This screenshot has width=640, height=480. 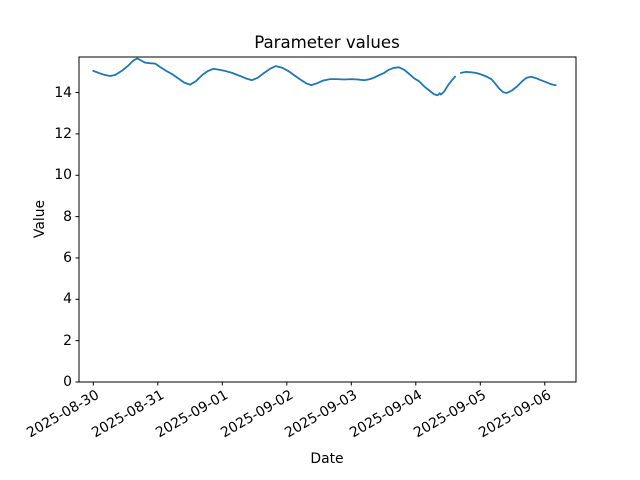 What do you see at coordinates (67, 340) in the screenshot?
I see `y-tick-label: 2` at bounding box center [67, 340].